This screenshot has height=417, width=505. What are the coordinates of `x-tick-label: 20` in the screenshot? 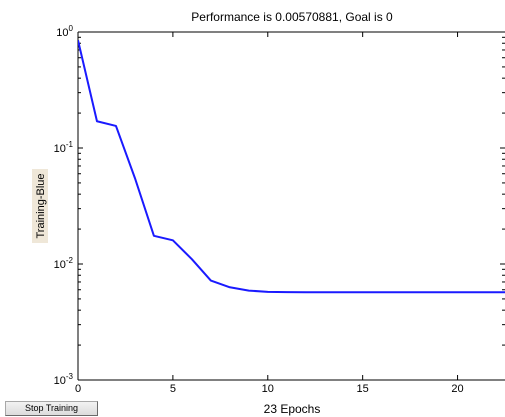 It's located at (457, 389).